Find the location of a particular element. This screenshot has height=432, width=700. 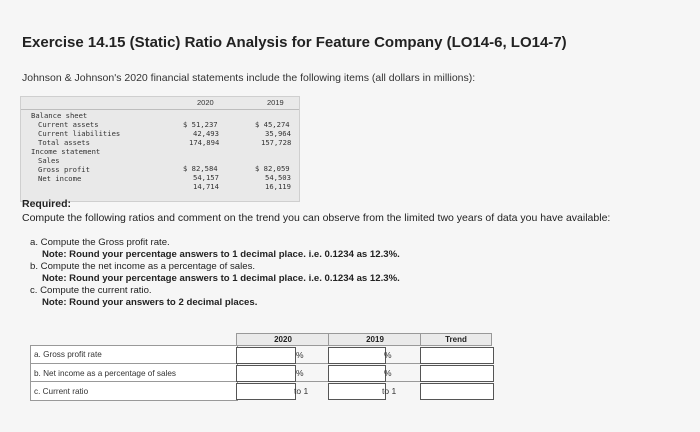

statement-row-label: Current assets is located at coordinates (68, 124).